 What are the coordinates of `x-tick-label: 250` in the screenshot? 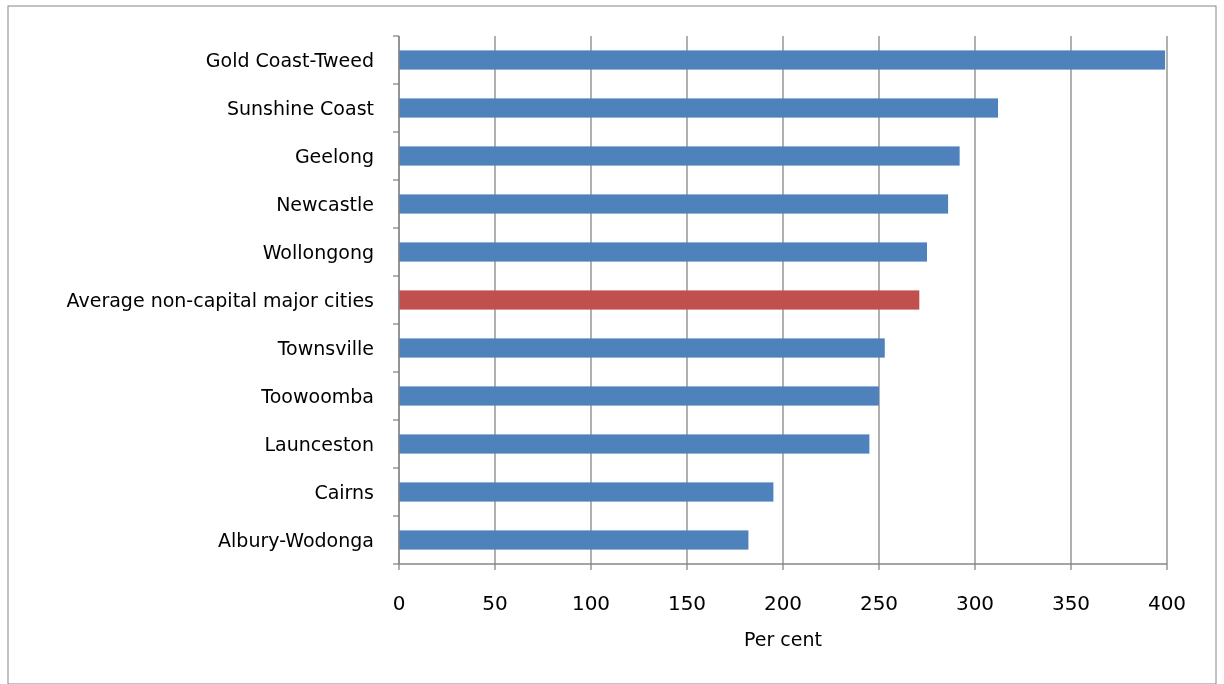 It's located at (879, 603).